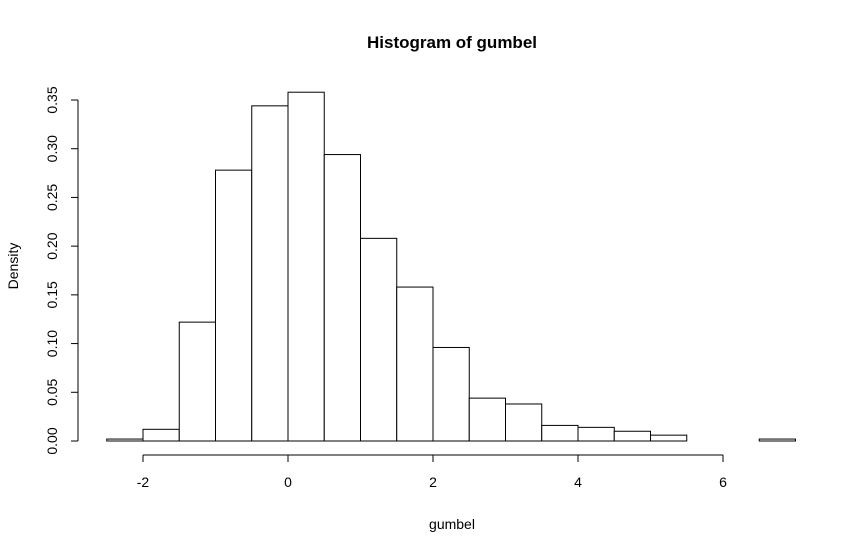 This screenshot has width=866, height=553. What do you see at coordinates (432, 472) in the screenshot?
I see `x-axis: -2 0 2 4 6` at bounding box center [432, 472].